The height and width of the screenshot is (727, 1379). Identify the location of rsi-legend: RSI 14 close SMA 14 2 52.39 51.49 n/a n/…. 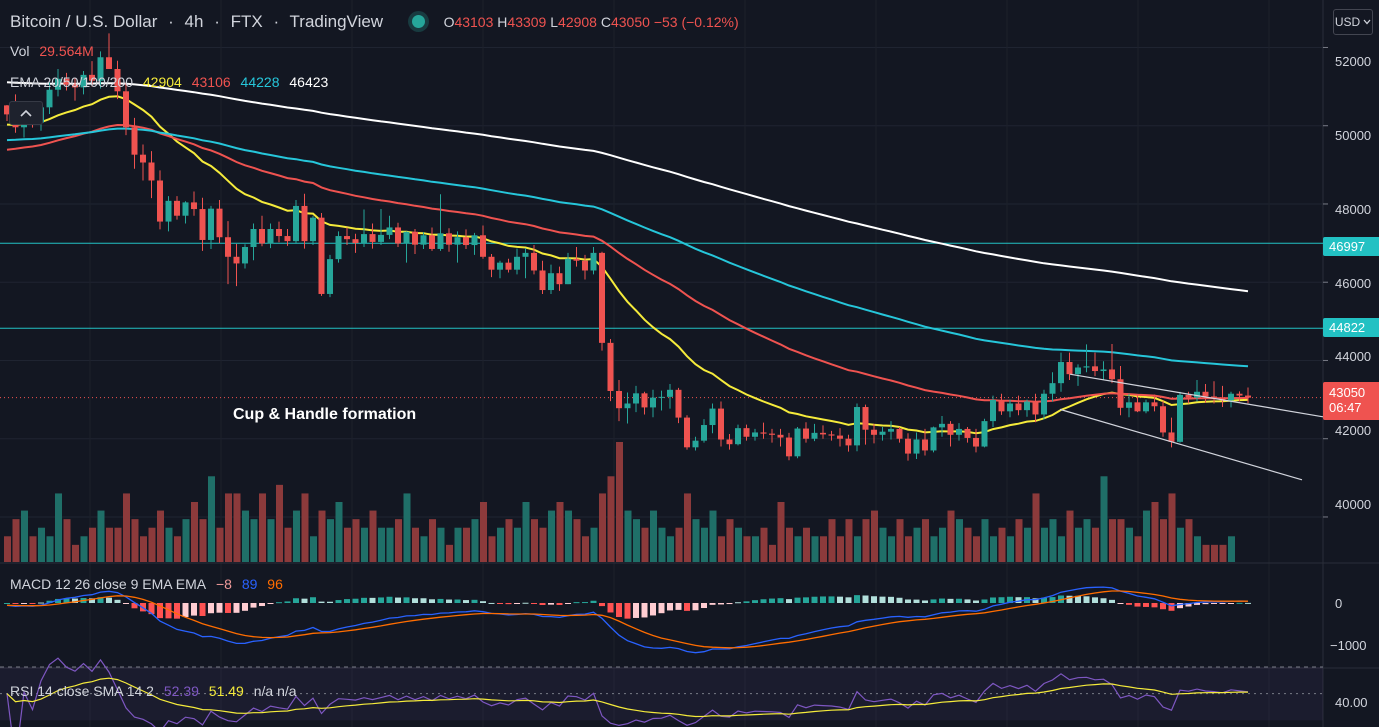
(156, 691).